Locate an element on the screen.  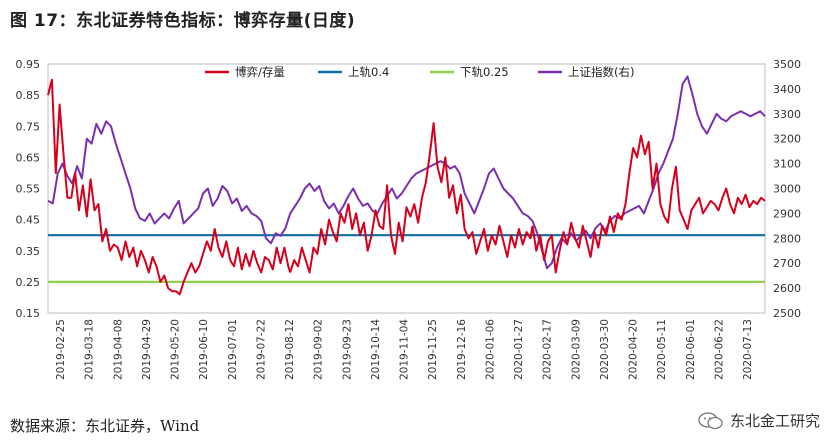
series-line-index is located at coordinates (169, 182).